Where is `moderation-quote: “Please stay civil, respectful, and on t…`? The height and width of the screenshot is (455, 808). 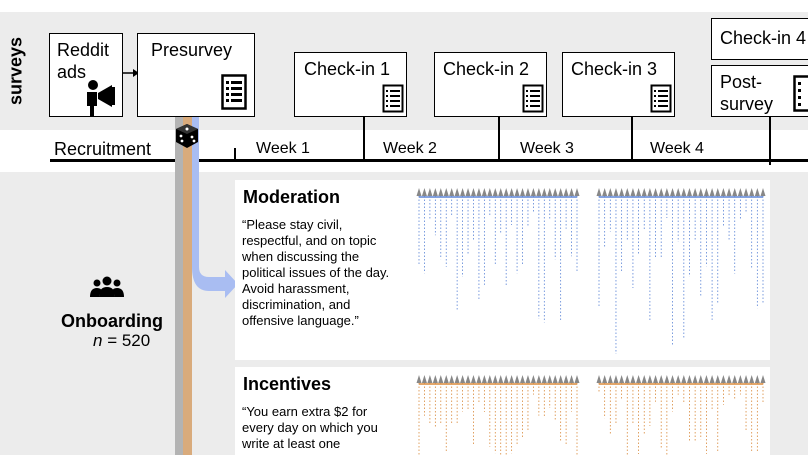
moderation-quote: “Please stay civil, respectful, and on t… is located at coordinates (316, 272).